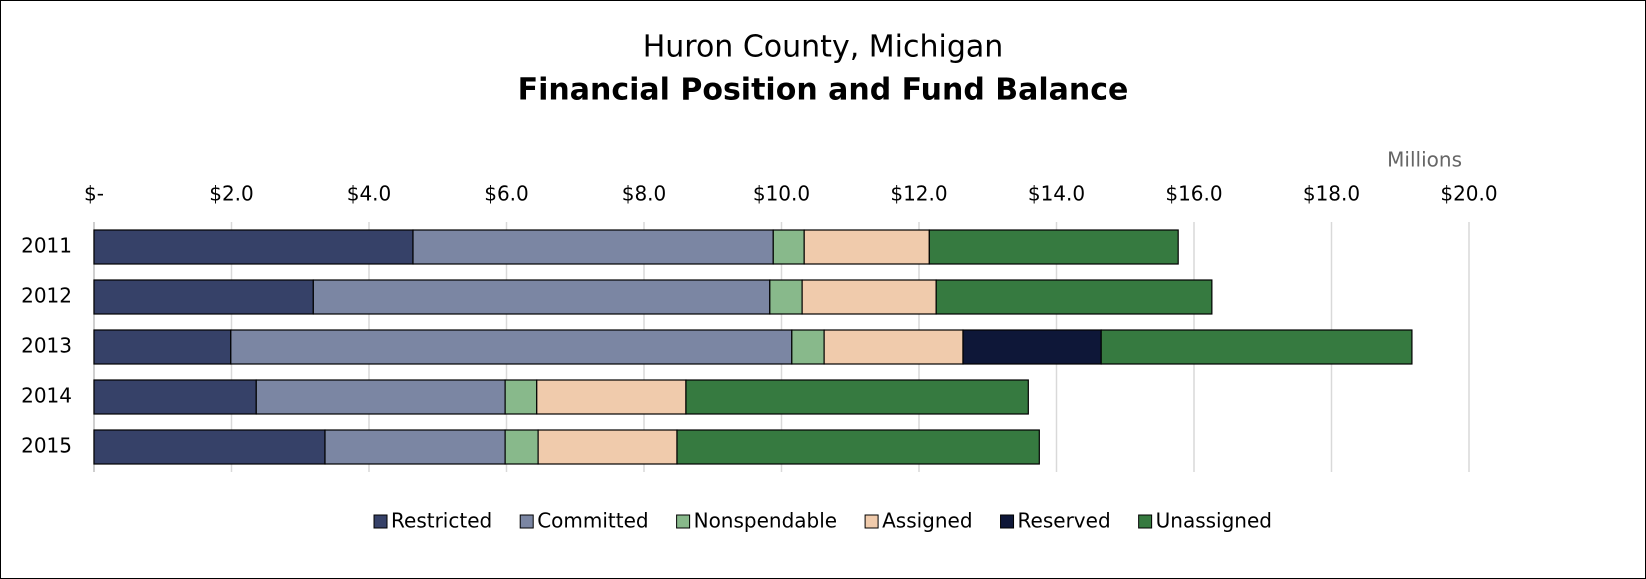  Describe the element at coordinates (644, 194) in the screenshot. I see `x-tick-label: $8.0` at that location.